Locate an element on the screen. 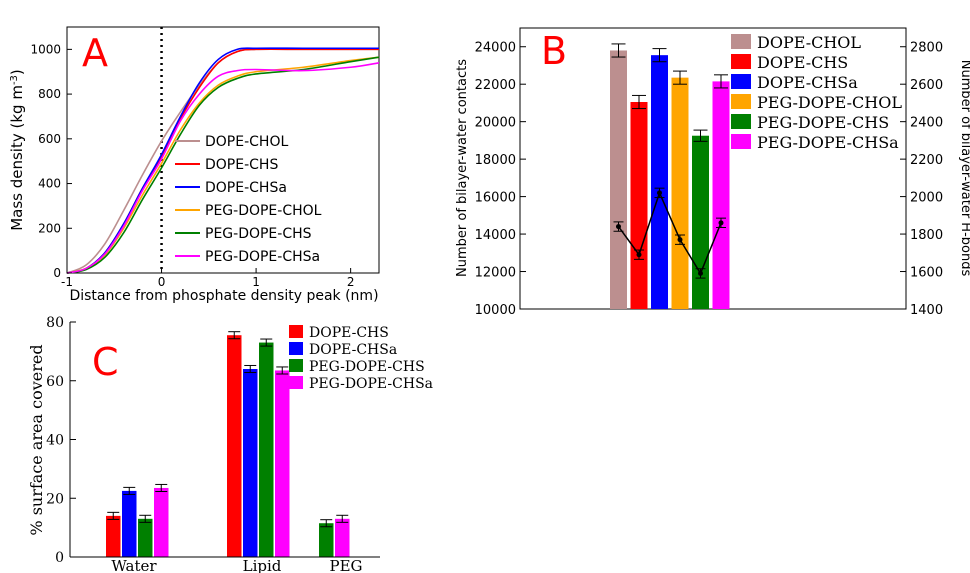 This screenshot has height=573, width=970. y-tick-label: 24000 is located at coordinates (495, 48).